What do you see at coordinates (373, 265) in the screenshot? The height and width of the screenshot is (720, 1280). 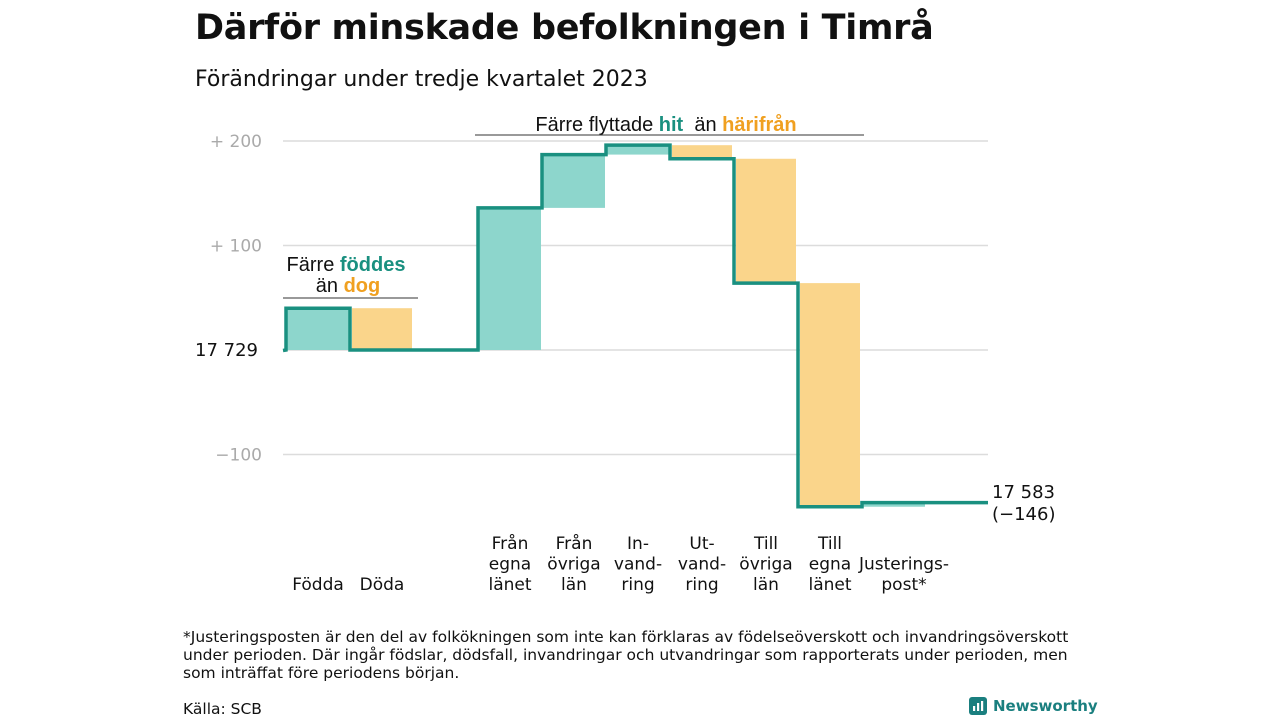 I see `annotation-highlight: föddes` at bounding box center [373, 265].